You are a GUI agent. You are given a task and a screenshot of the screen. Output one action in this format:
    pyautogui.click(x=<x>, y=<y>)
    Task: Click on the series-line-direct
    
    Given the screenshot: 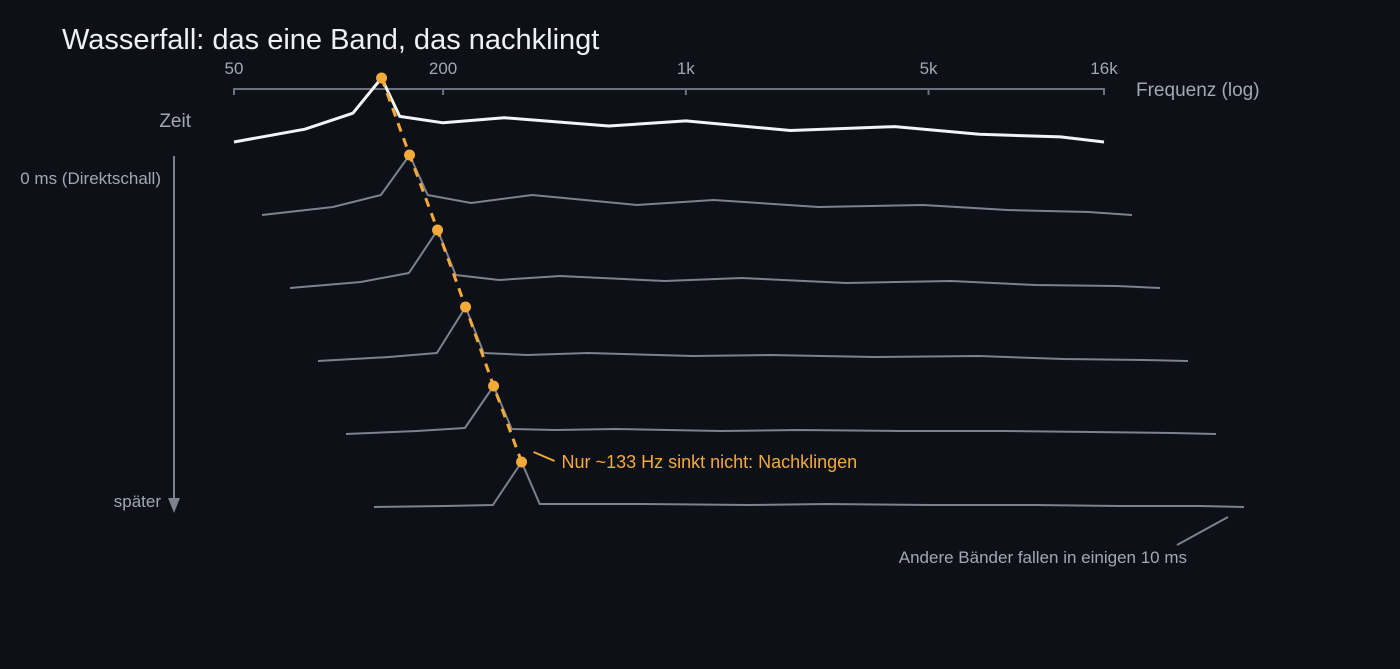 What is the action you would take?
    pyautogui.click(x=669, y=110)
    